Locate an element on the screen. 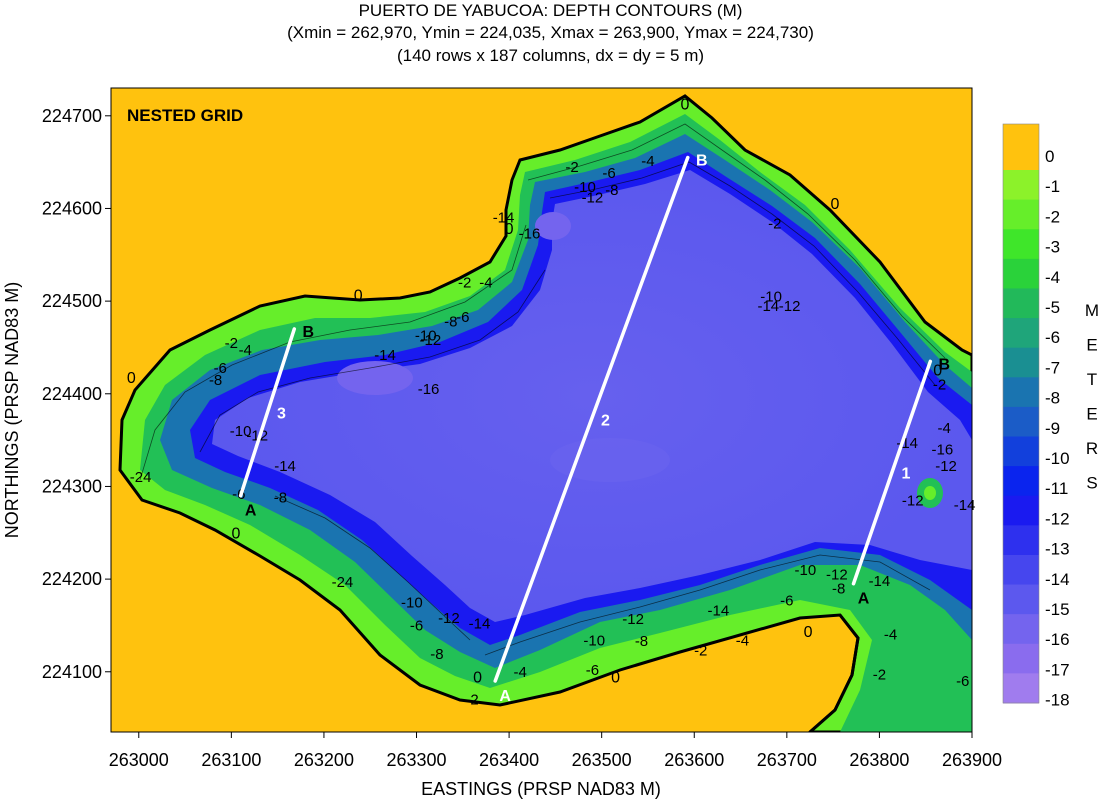 This screenshot has height=800, width=1101. y-tick-label: 224400 is located at coordinates (72, 394).